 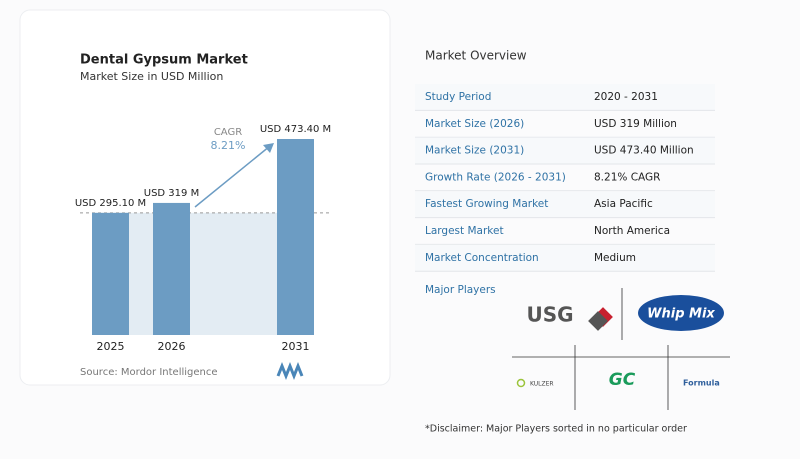 I want to click on logo-mark, so click(x=290, y=371).